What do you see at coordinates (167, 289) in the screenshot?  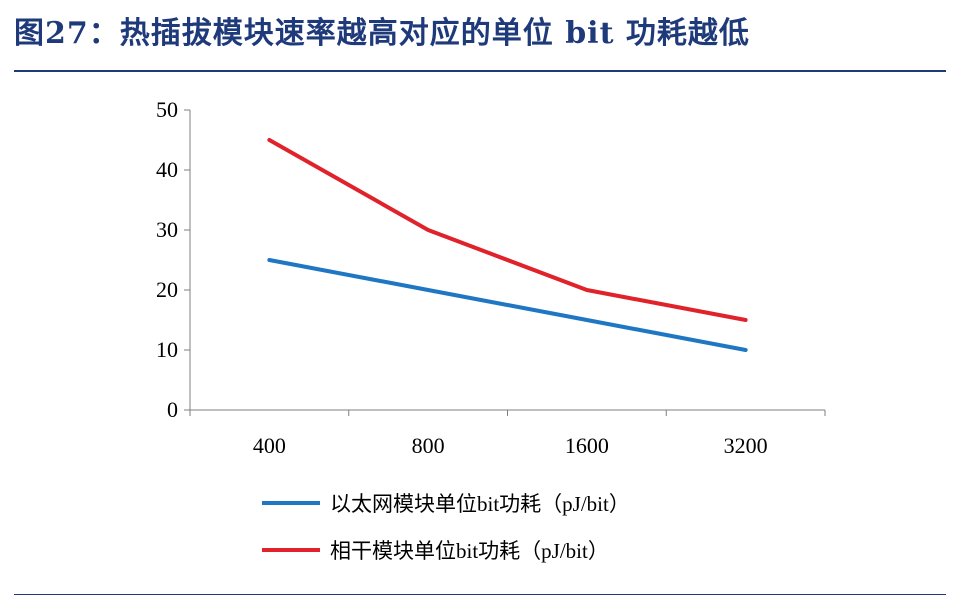 I see `y-tick-label: 20` at bounding box center [167, 289].